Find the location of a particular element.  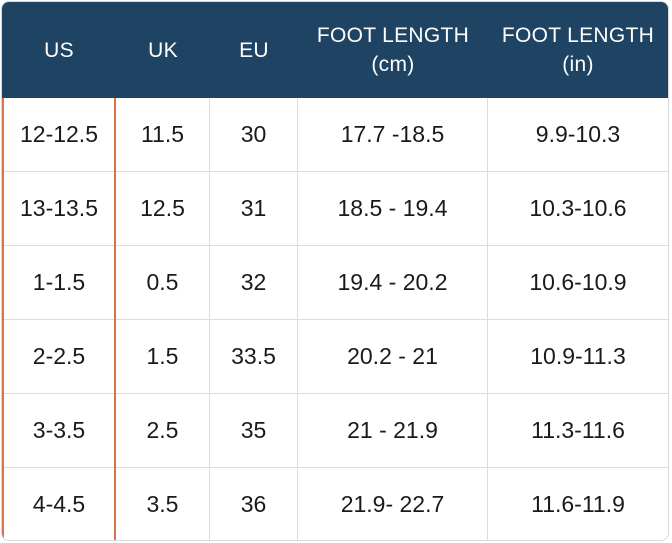

cell-uk: 1.5 is located at coordinates (163, 356).